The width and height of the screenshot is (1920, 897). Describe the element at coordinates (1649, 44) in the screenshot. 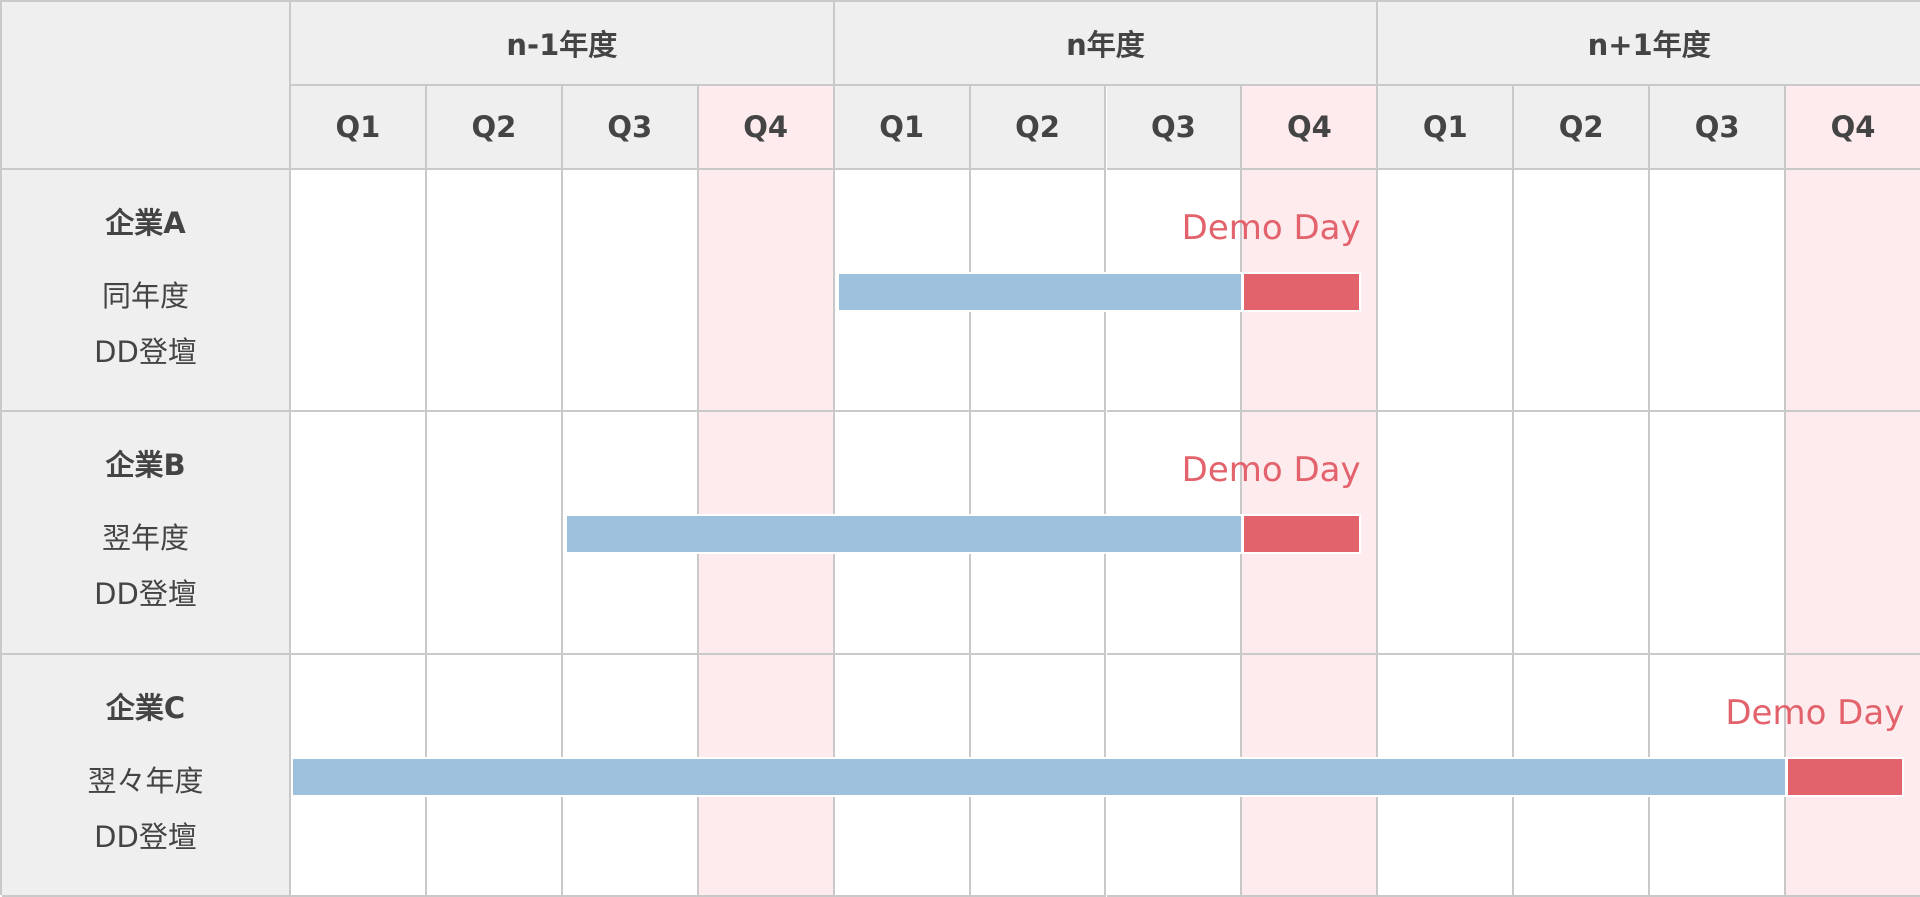

I see `year-header: n+1年度` at that location.